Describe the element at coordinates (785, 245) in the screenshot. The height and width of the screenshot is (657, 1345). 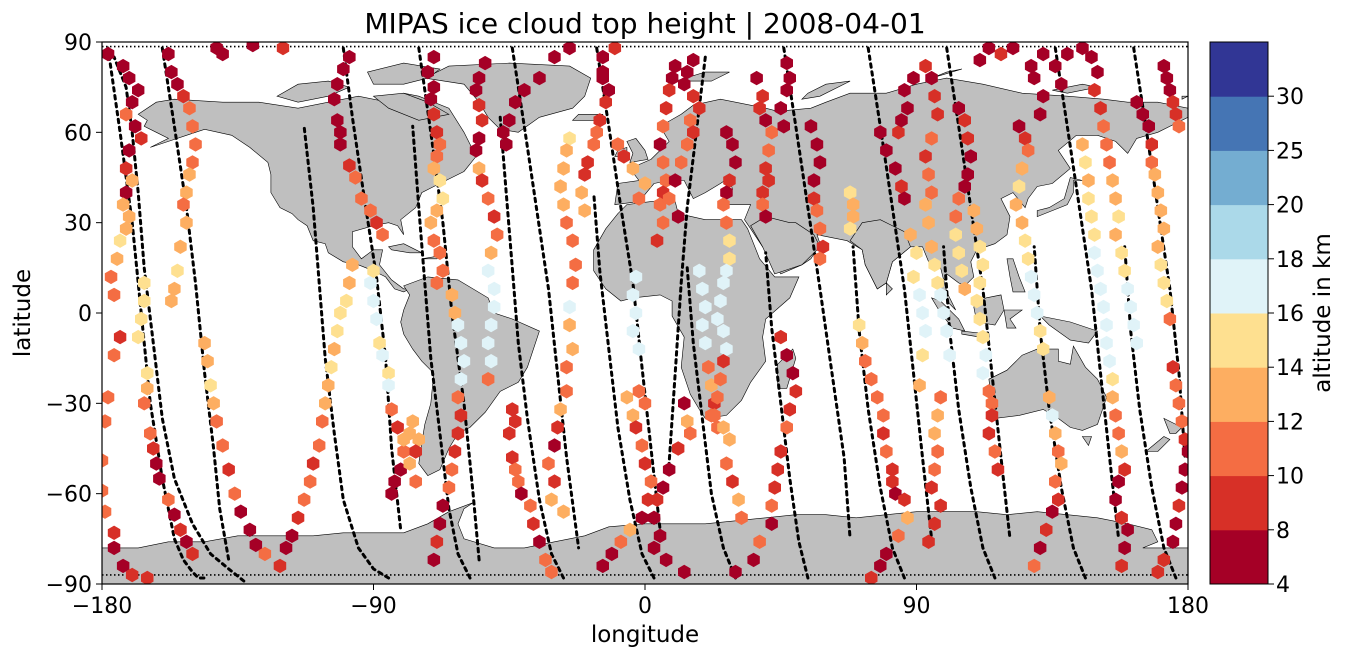
I see `land-arabia` at that location.